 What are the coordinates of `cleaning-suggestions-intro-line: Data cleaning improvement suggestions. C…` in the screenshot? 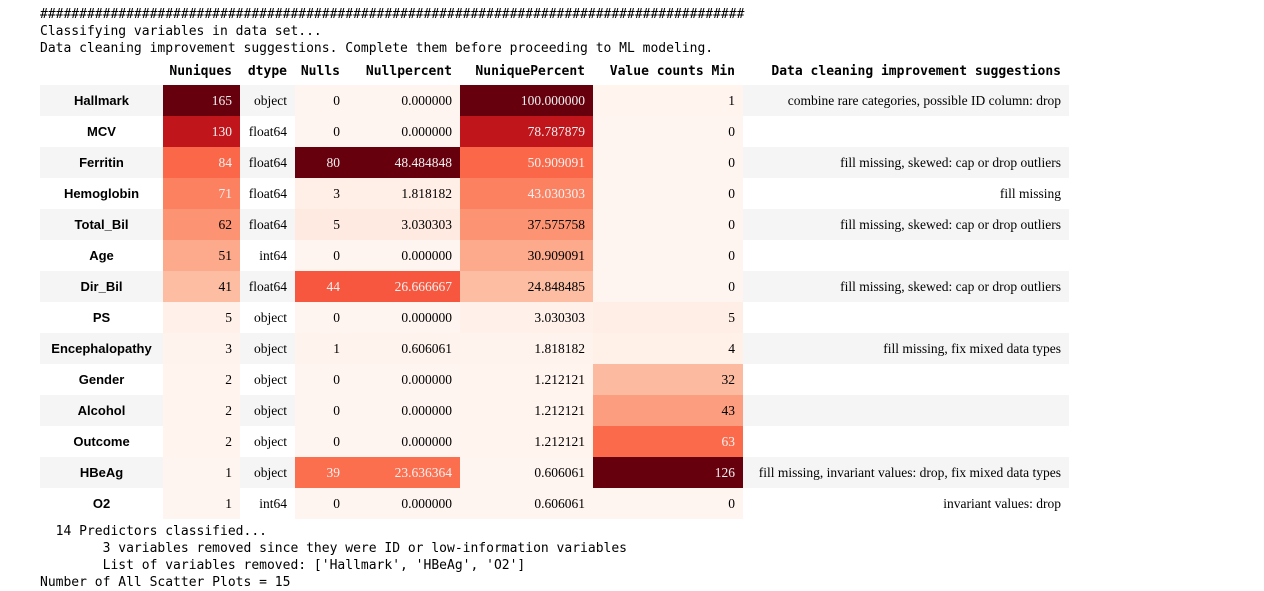 It's located at (377, 48).